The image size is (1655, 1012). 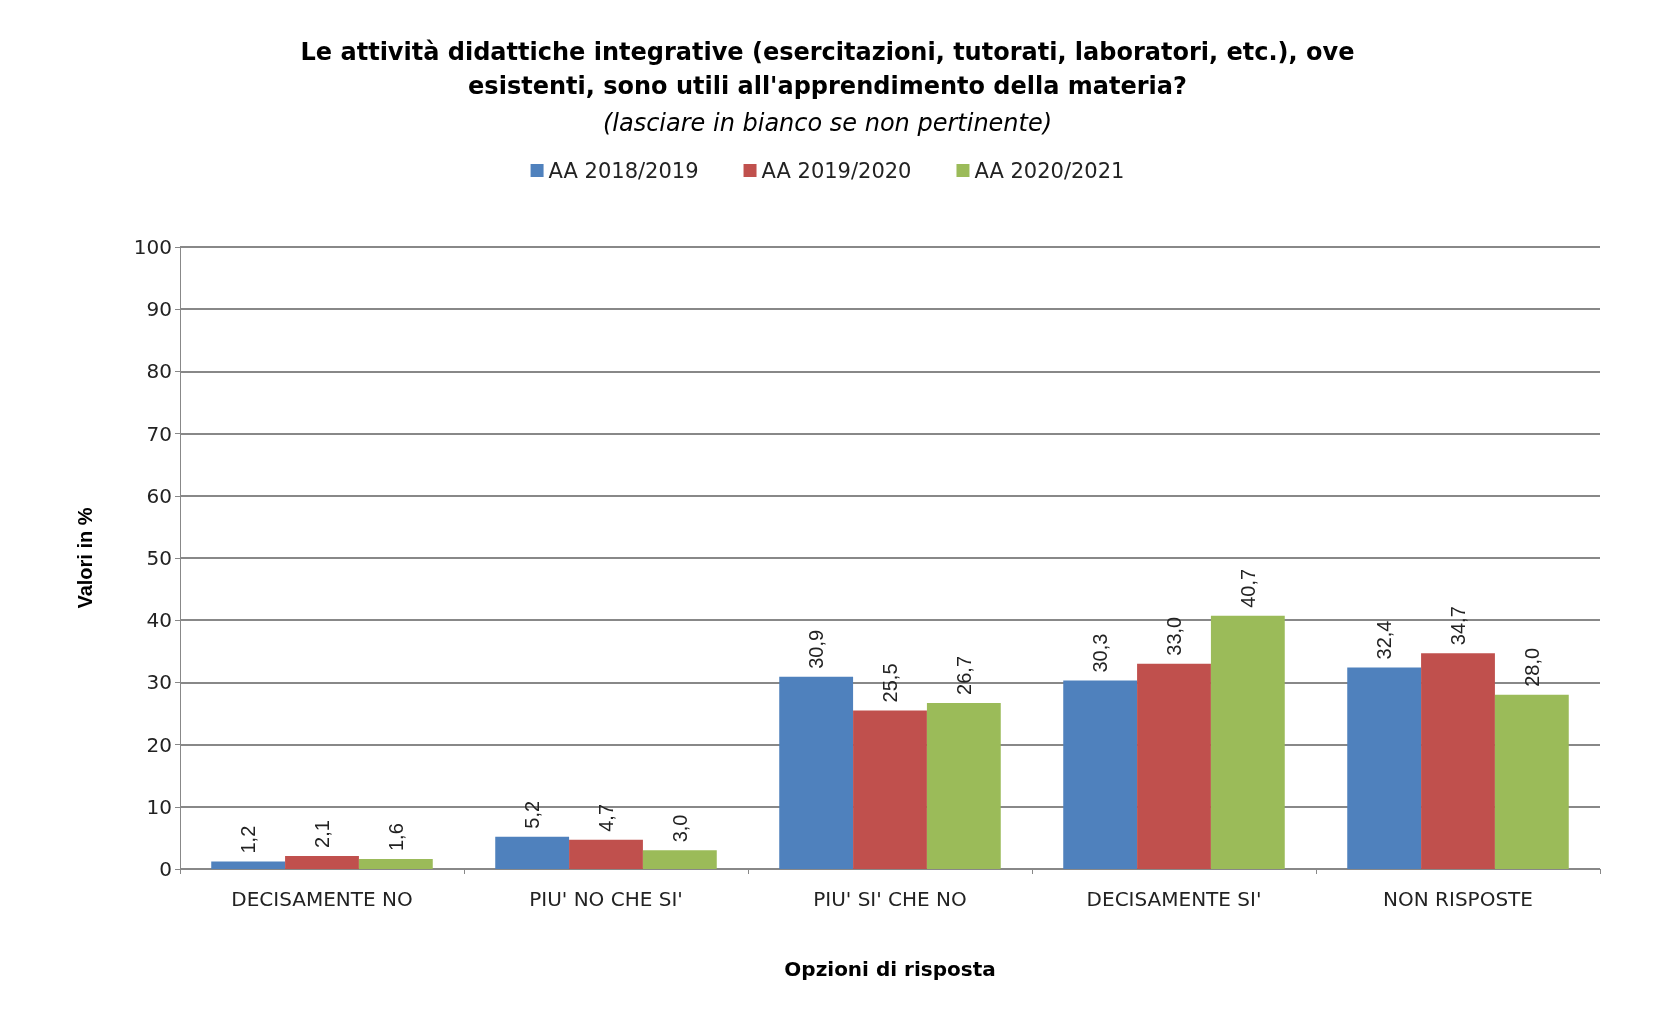 I want to click on y-tick-label: 10, so click(x=159, y=806).